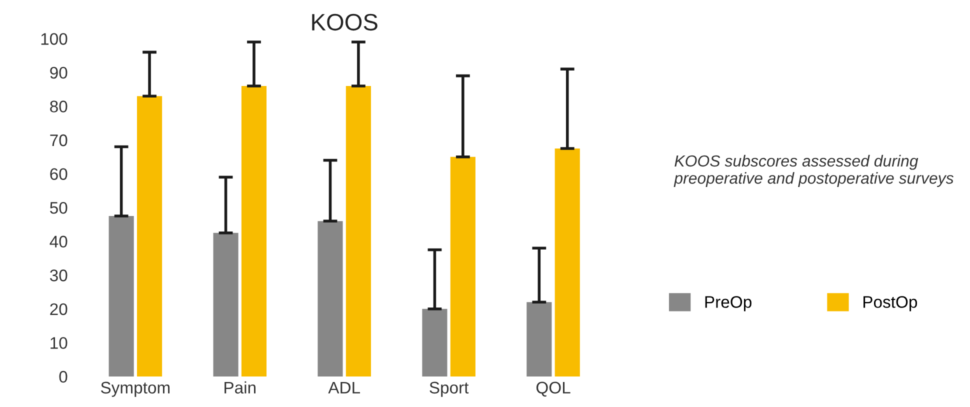  I want to click on legend-label: PostOp, so click(891, 304).